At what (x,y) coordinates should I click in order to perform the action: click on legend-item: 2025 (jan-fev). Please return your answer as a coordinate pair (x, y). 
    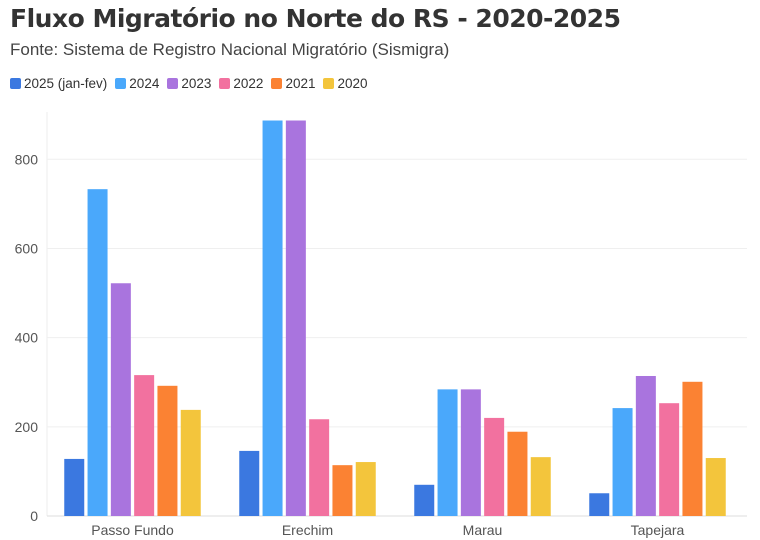
    Looking at the image, I should click on (58, 83).